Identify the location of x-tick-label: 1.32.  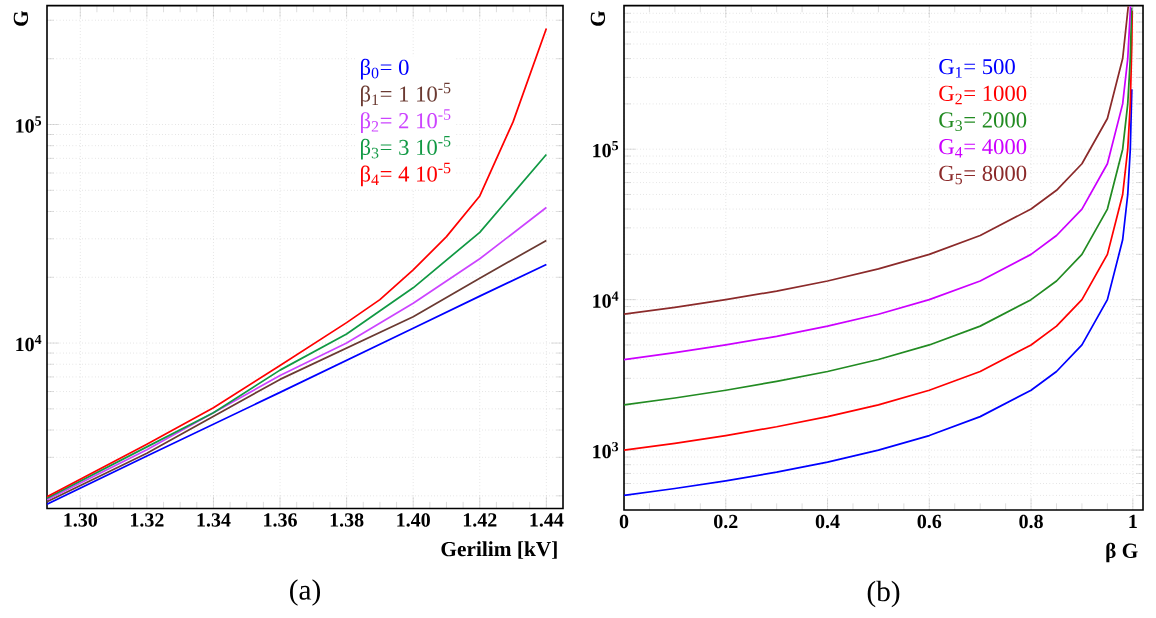
(147, 520).